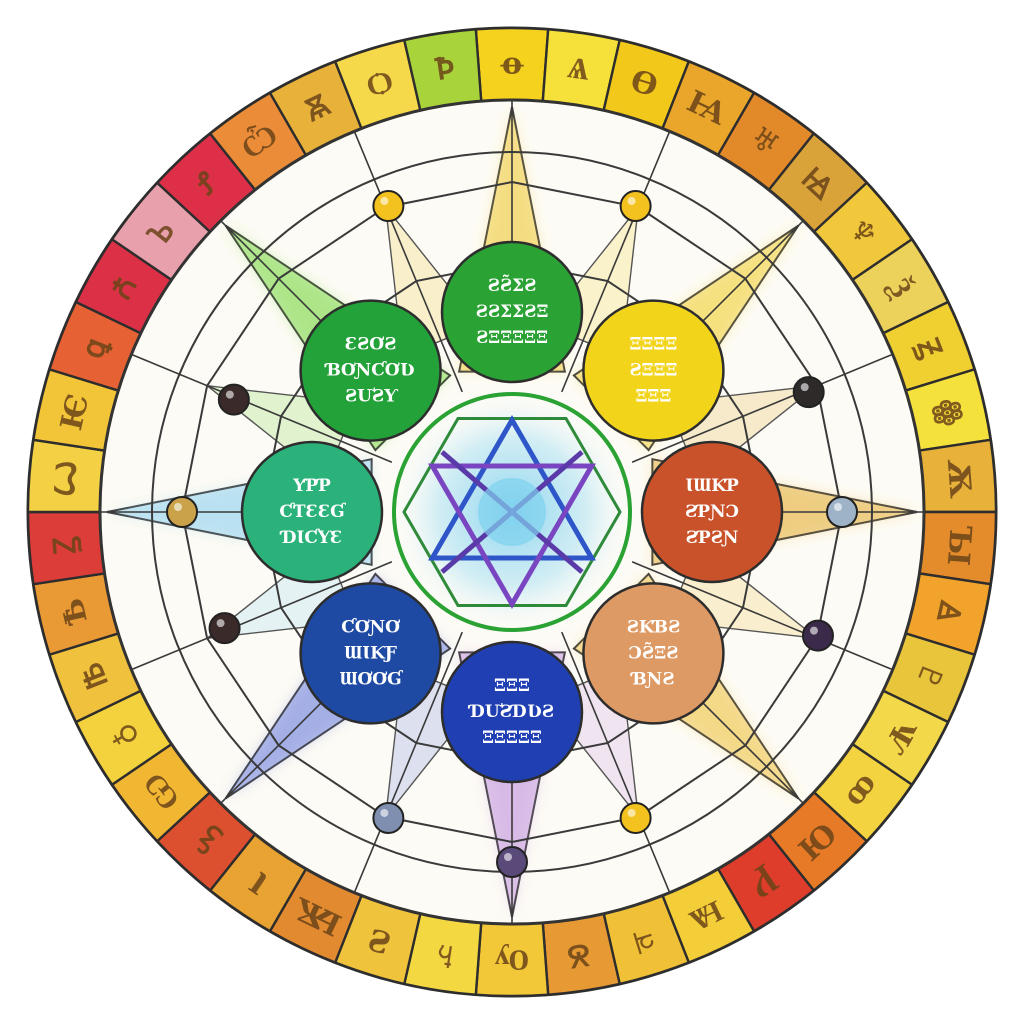 The image size is (1024, 1028). I want to click on sector-text: ƧƧ̃ΣƧ, so click(512, 285).